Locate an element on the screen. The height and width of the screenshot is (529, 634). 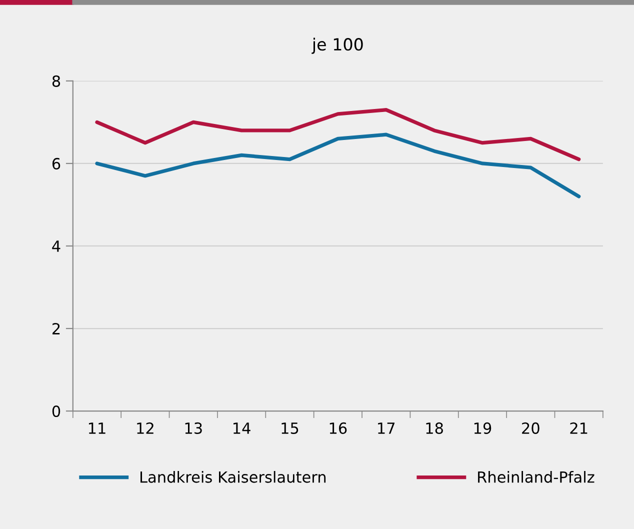
legend-label: Rheinland-Pfalz is located at coordinates (536, 476).